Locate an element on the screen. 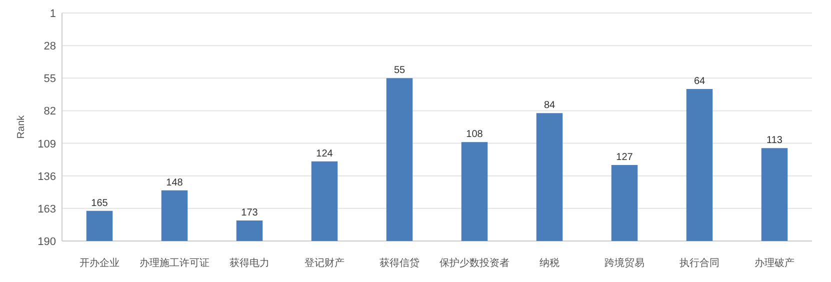 The width and height of the screenshot is (831, 282). data-label: 124 is located at coordinates (325, 154).